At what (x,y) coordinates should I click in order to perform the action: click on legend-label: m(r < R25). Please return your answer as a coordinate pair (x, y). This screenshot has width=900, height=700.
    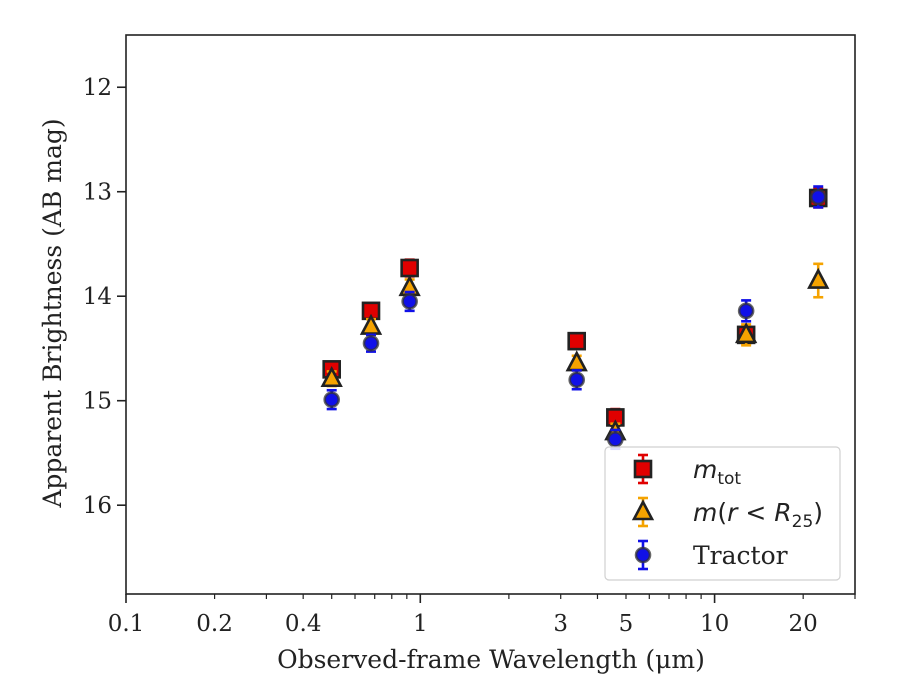
    Looking at the image, I should click on (758, 515).